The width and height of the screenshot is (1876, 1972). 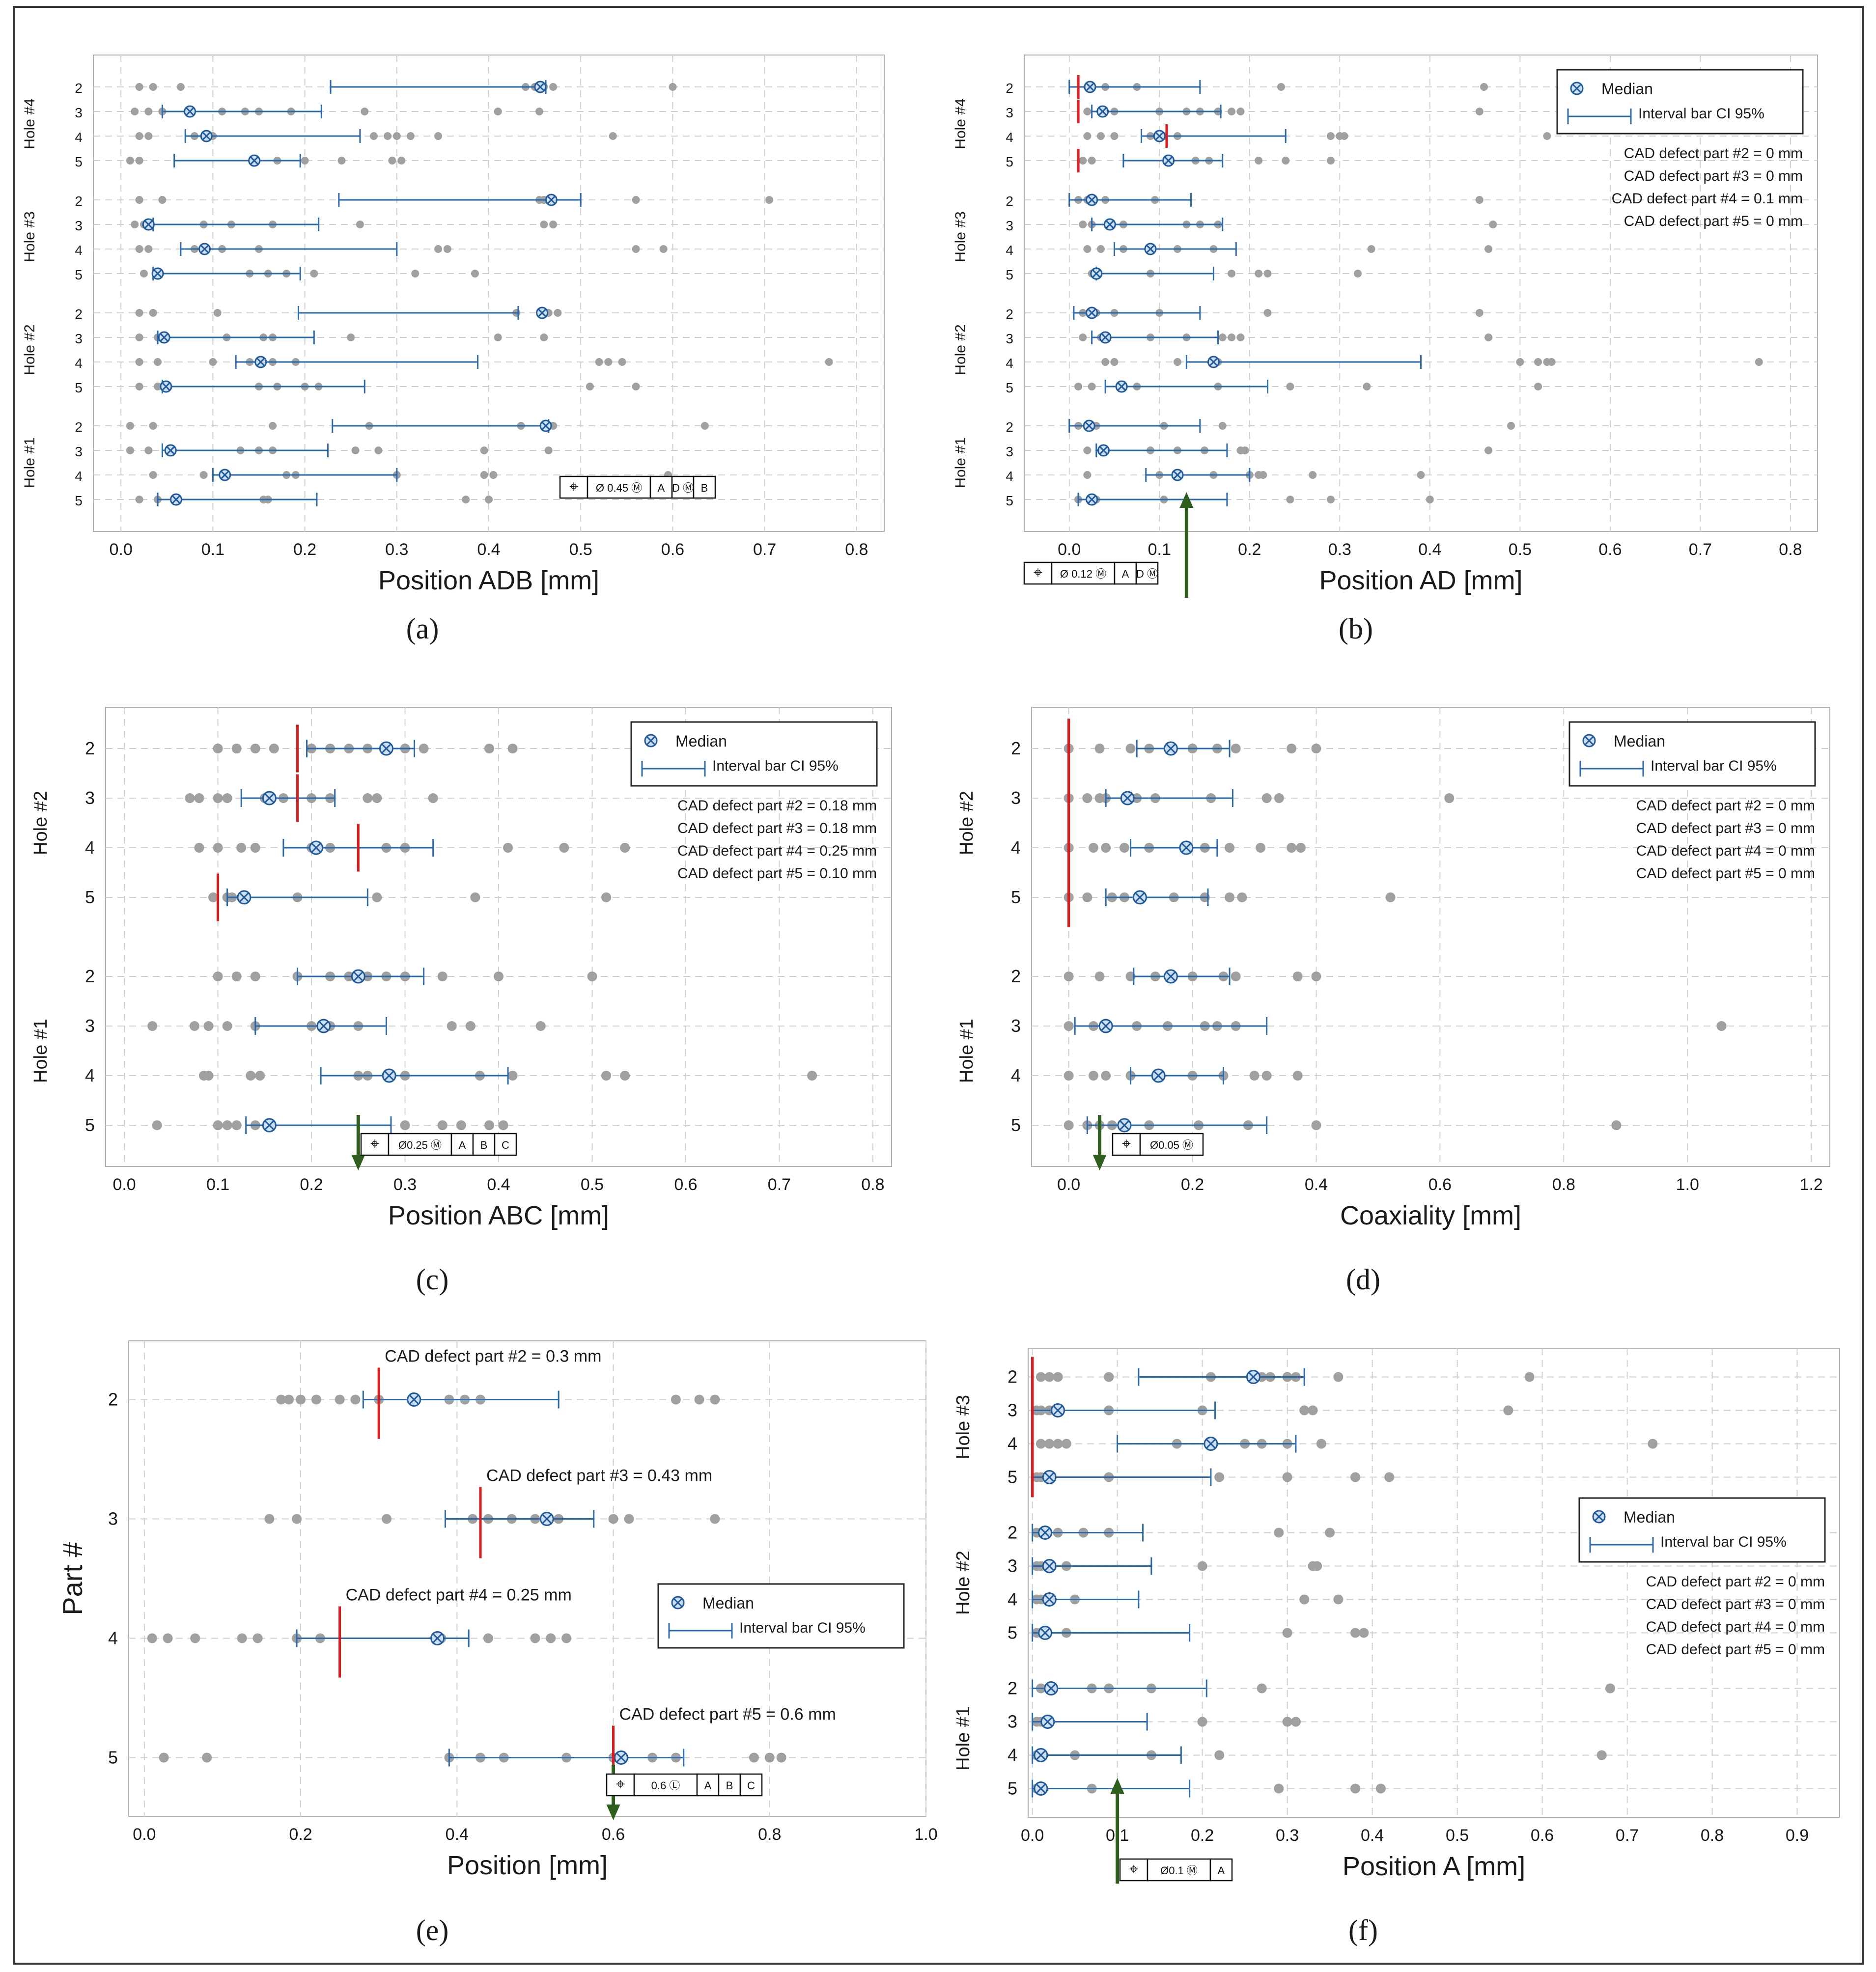 What do you see at coordinates (683, 488) in the screenshot?
I see `gdt-cell-text: D Ⓜ` at bounding box center [683, 488].